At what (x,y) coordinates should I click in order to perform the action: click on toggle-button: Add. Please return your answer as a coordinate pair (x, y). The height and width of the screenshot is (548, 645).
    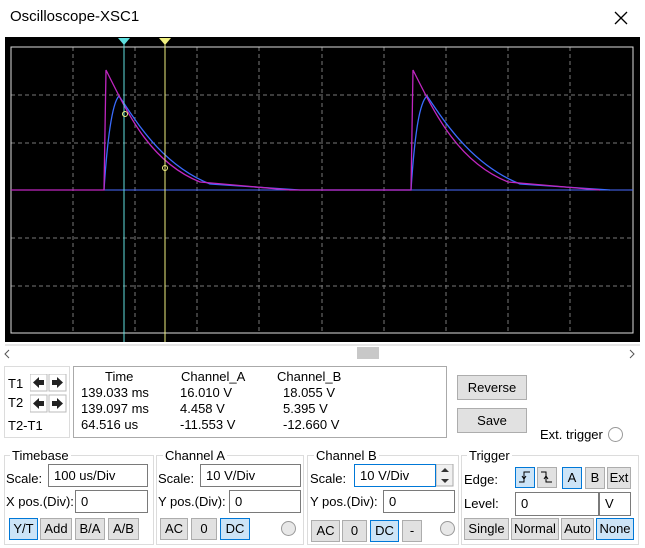
    Looking at the image, I should click on (56, 529).